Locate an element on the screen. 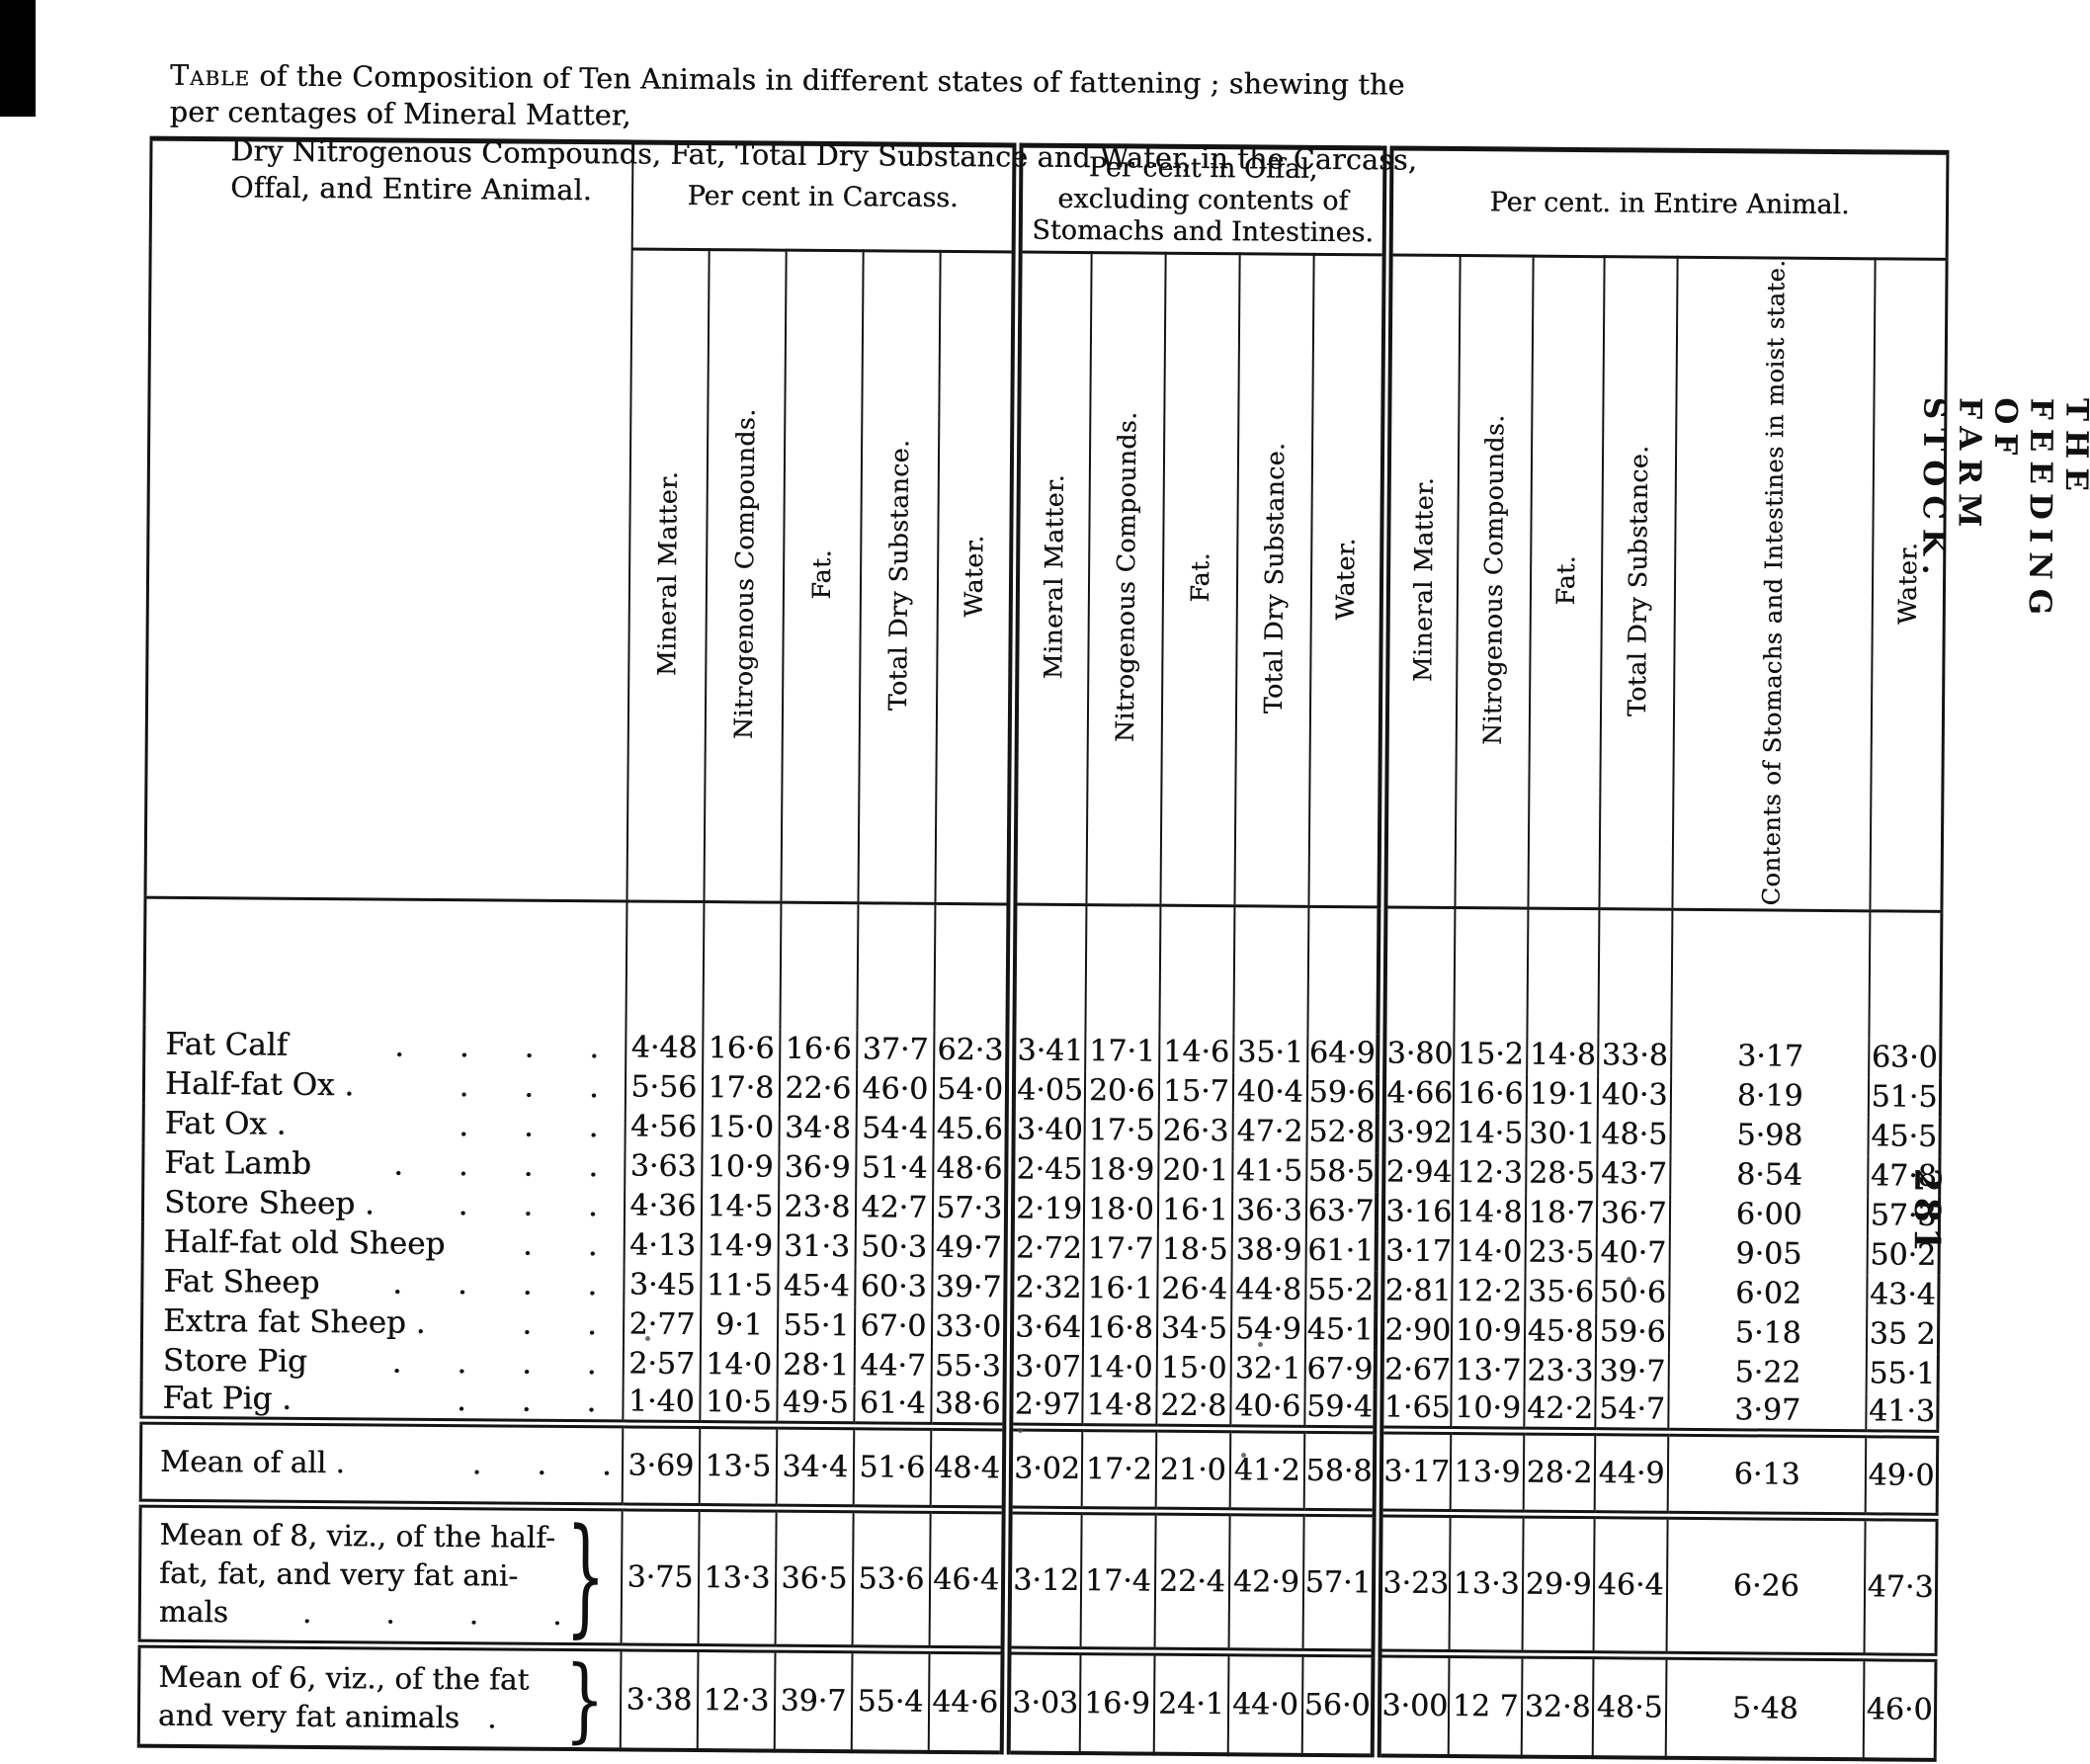  value-cell: 1·65 is located at coordinates (1415, 1410).